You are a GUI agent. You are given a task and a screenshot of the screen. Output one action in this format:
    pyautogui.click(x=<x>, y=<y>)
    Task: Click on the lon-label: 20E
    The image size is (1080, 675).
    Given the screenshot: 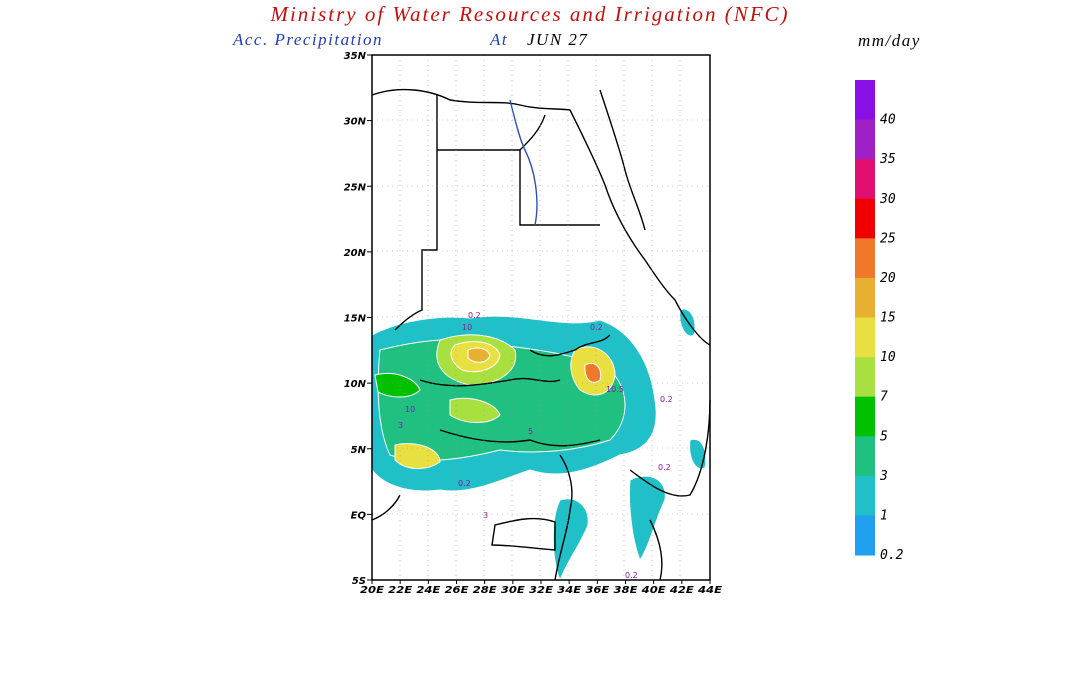 What is the action you would take?
    pyautogui.click(x=372, y=590)
    